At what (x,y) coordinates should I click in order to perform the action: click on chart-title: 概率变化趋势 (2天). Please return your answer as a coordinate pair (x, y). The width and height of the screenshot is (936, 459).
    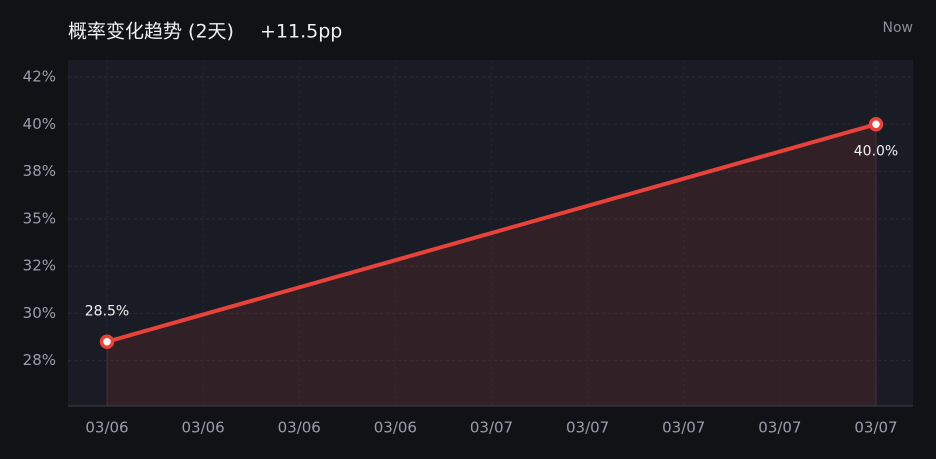
    Looking at the image, I should click on (151, 32).